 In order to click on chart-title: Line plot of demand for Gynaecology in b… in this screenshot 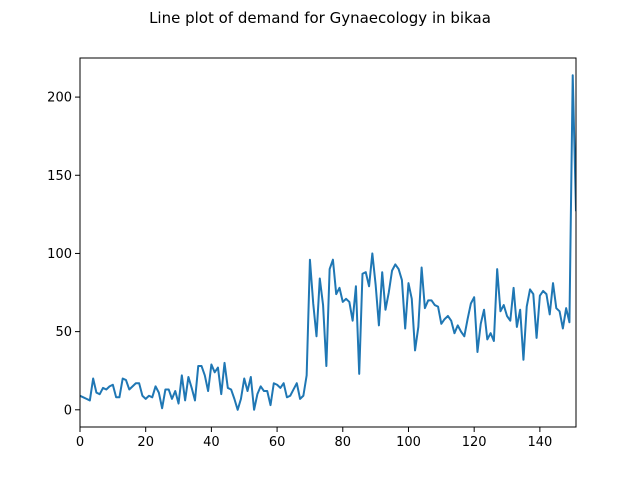, I will do `click(320, 18)`.